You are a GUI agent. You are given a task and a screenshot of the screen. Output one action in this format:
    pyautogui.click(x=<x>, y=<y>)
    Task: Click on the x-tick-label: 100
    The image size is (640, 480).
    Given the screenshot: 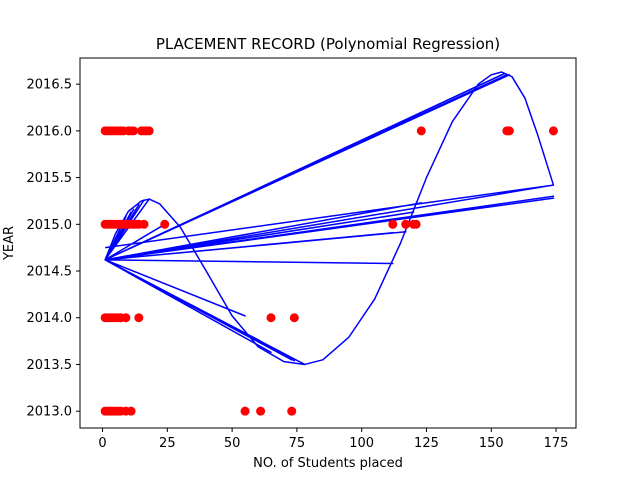 What is the action you would take?
    pyautogui.click(x=361, y=443)
    